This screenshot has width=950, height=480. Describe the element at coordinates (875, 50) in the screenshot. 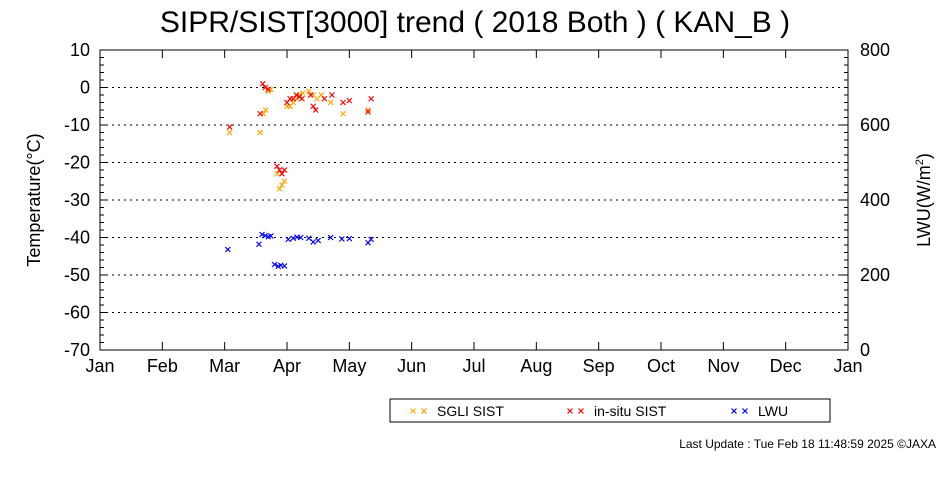

I see `y2-tick-label: 800` at that location.